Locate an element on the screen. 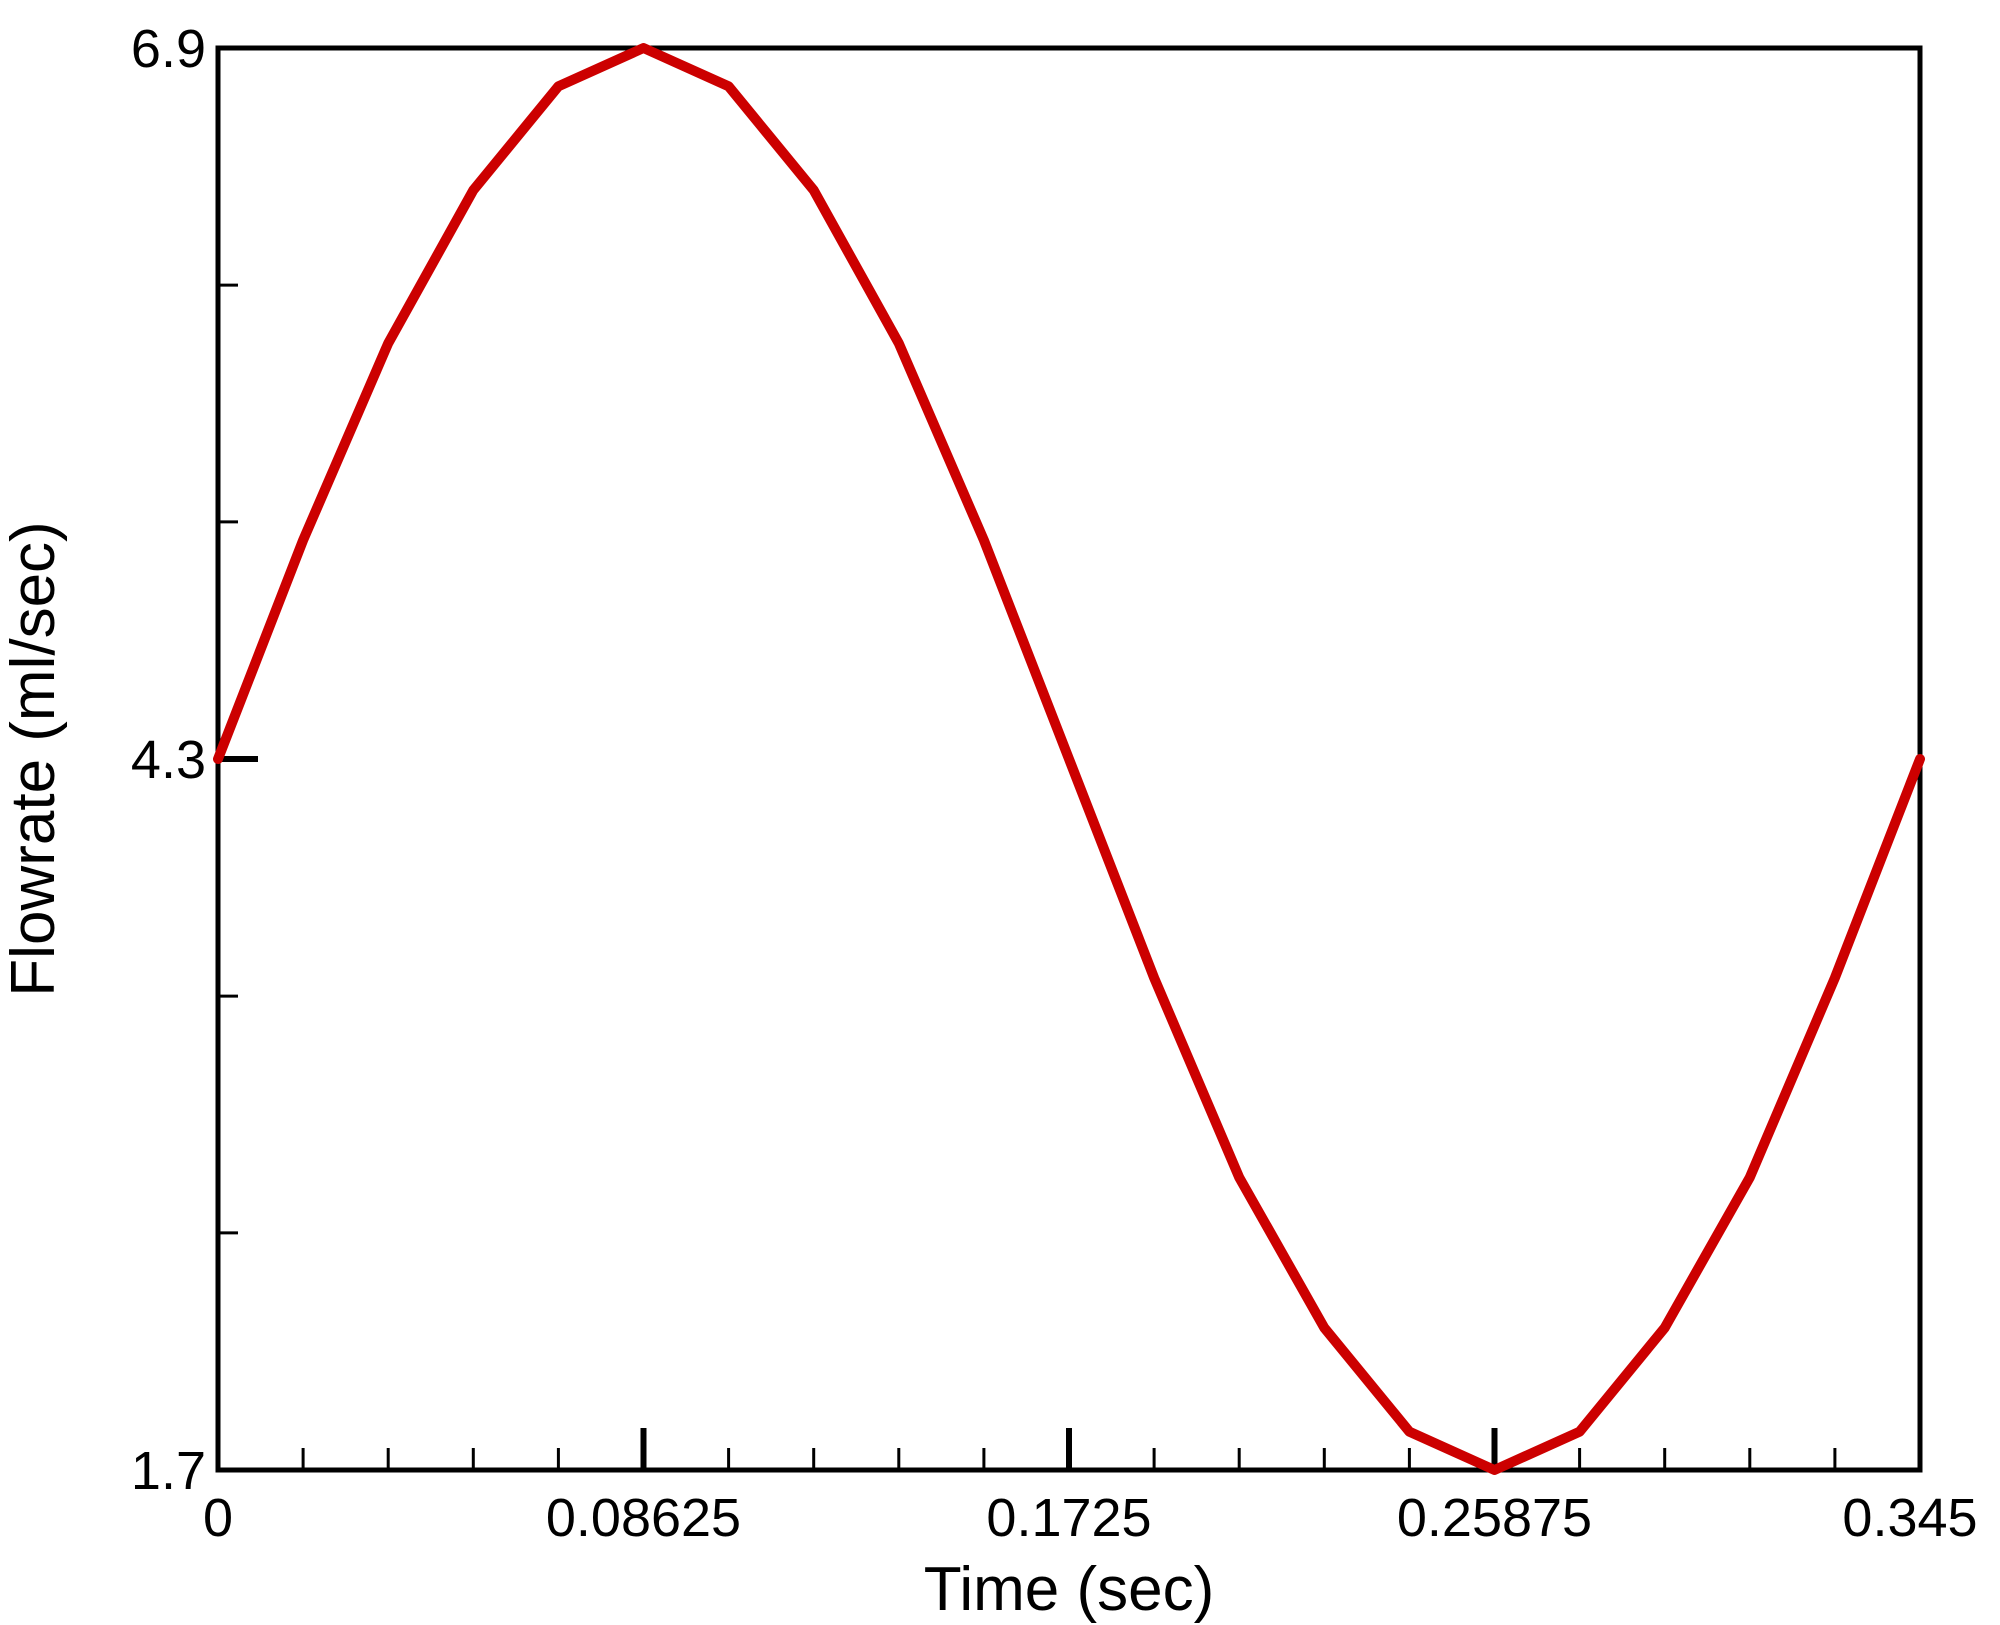  x-tick-label: 0.345 is located at coordinates (1909, 1518).